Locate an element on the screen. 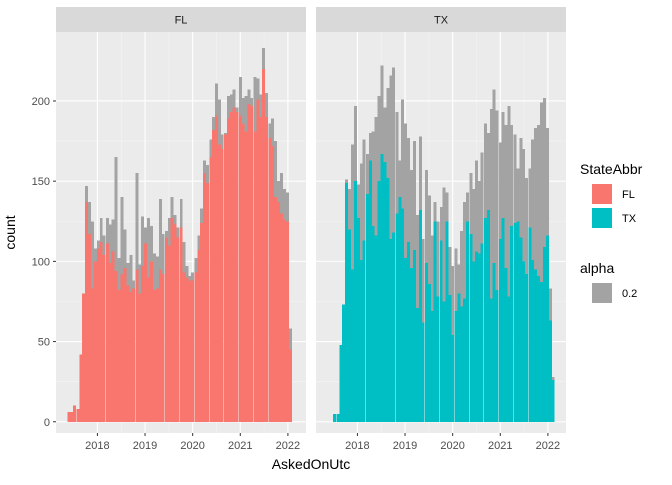  legend-key-tx is located at coordinates (602, 218).